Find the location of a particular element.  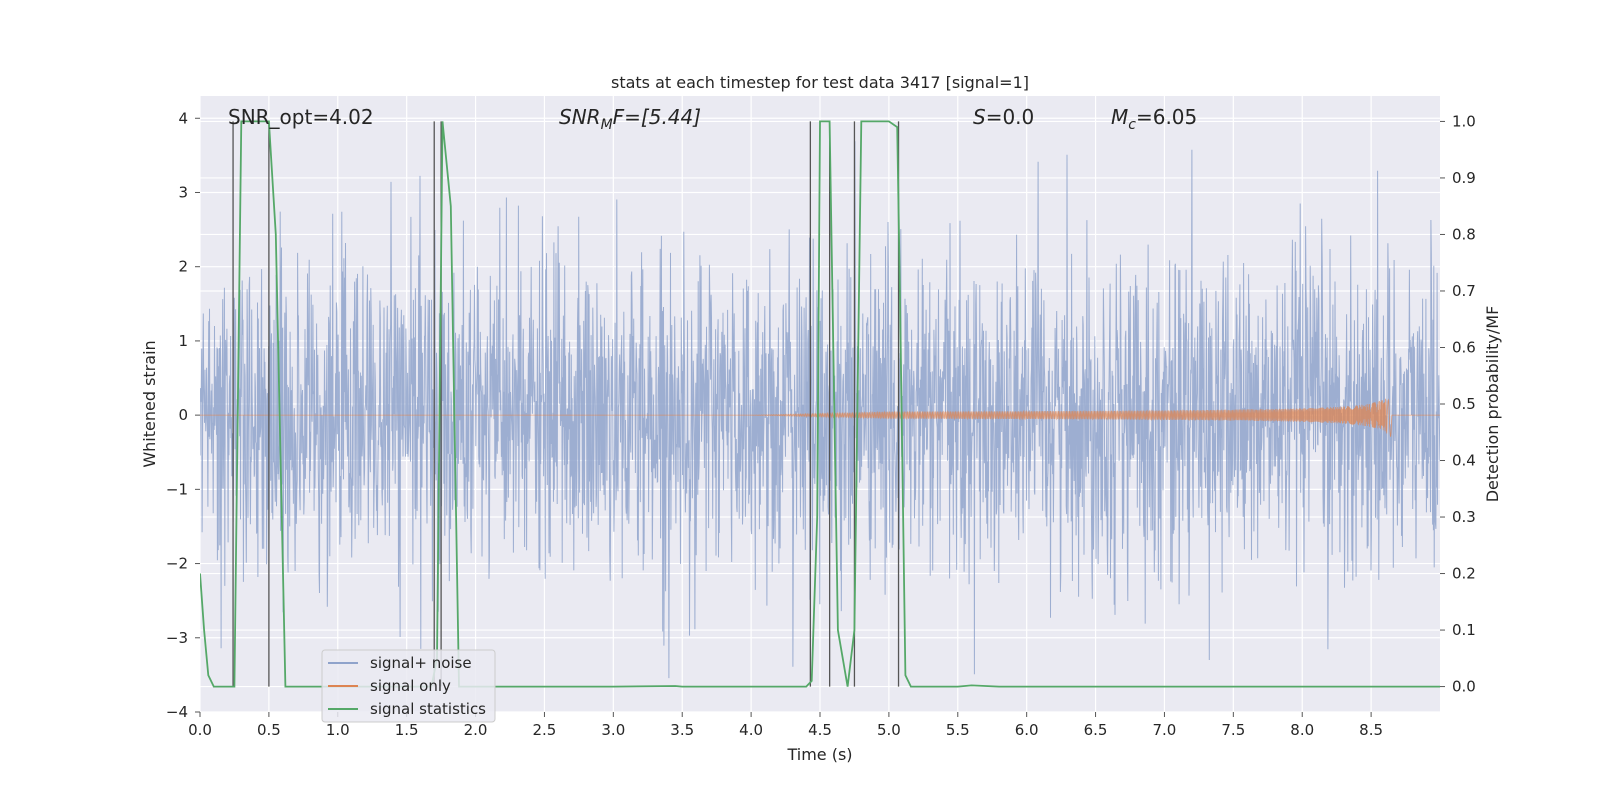

annotation-mc-rest: =6.05 is located at coordinates (1166, 117).